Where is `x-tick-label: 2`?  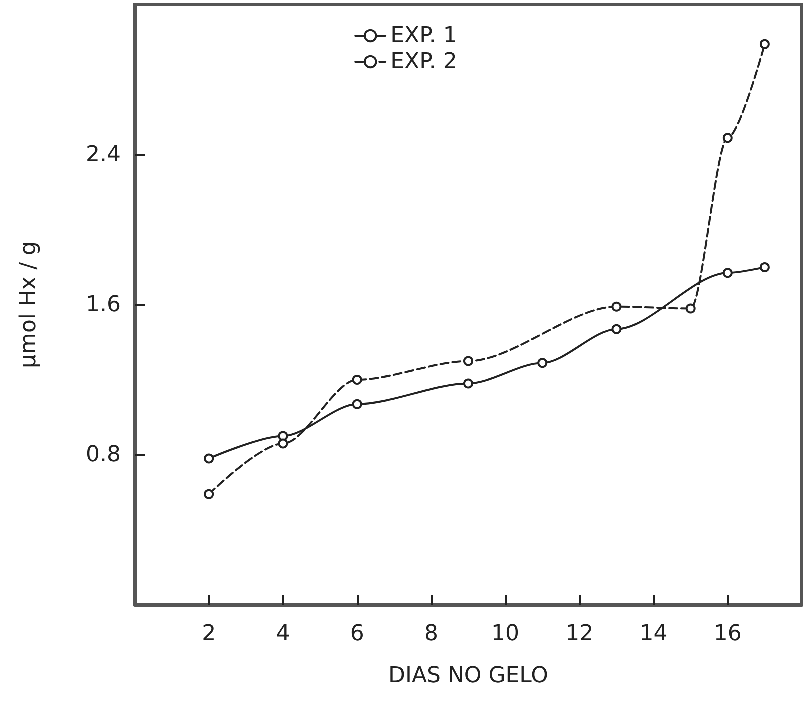
x-tick-label: 2 is located at coordinates (209, 634).